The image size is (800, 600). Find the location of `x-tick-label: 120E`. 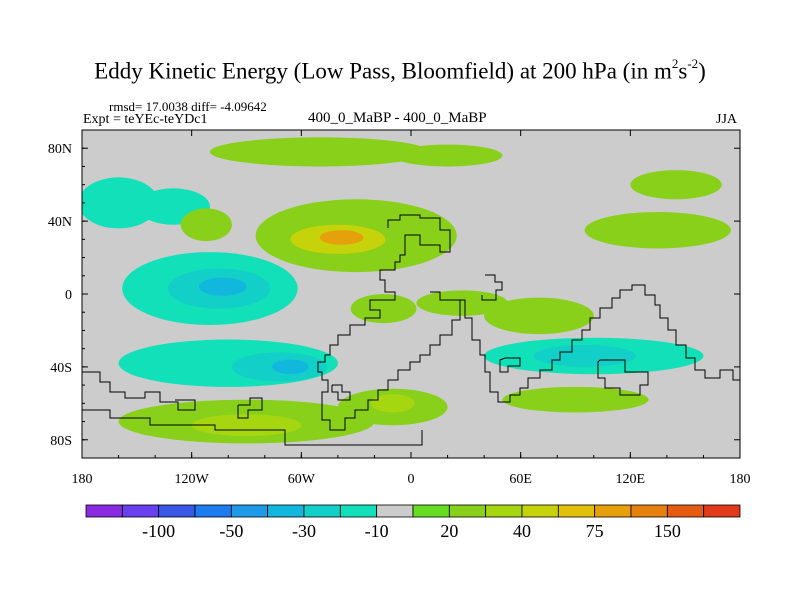

x-tick-label: 120E is located at coordinates (631, 479).